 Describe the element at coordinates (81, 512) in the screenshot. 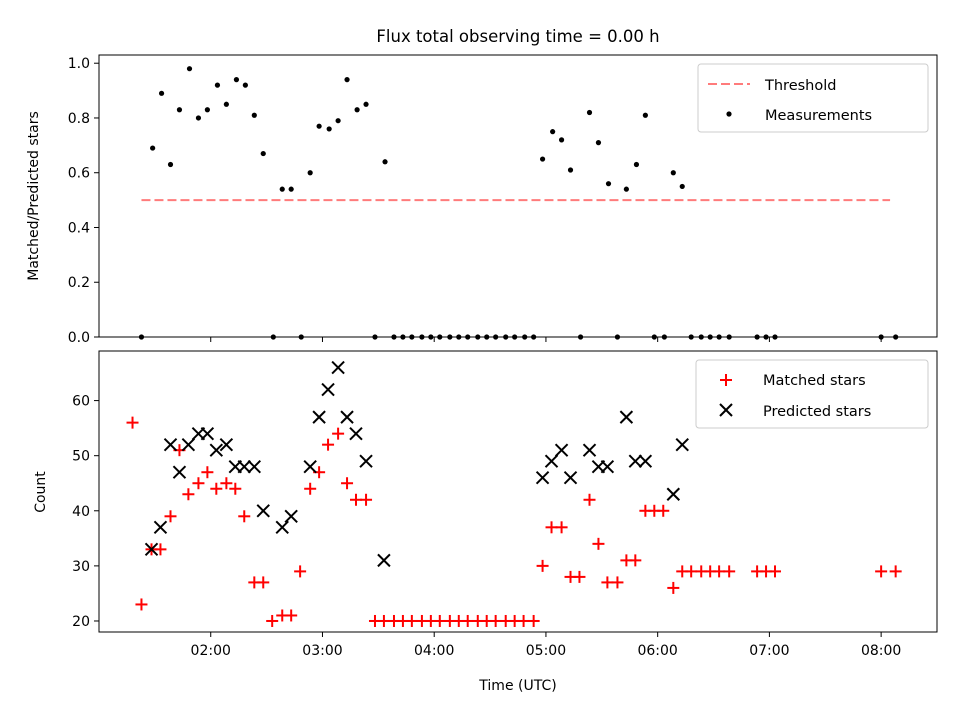

I see `y-tick-label: 40` at that location.